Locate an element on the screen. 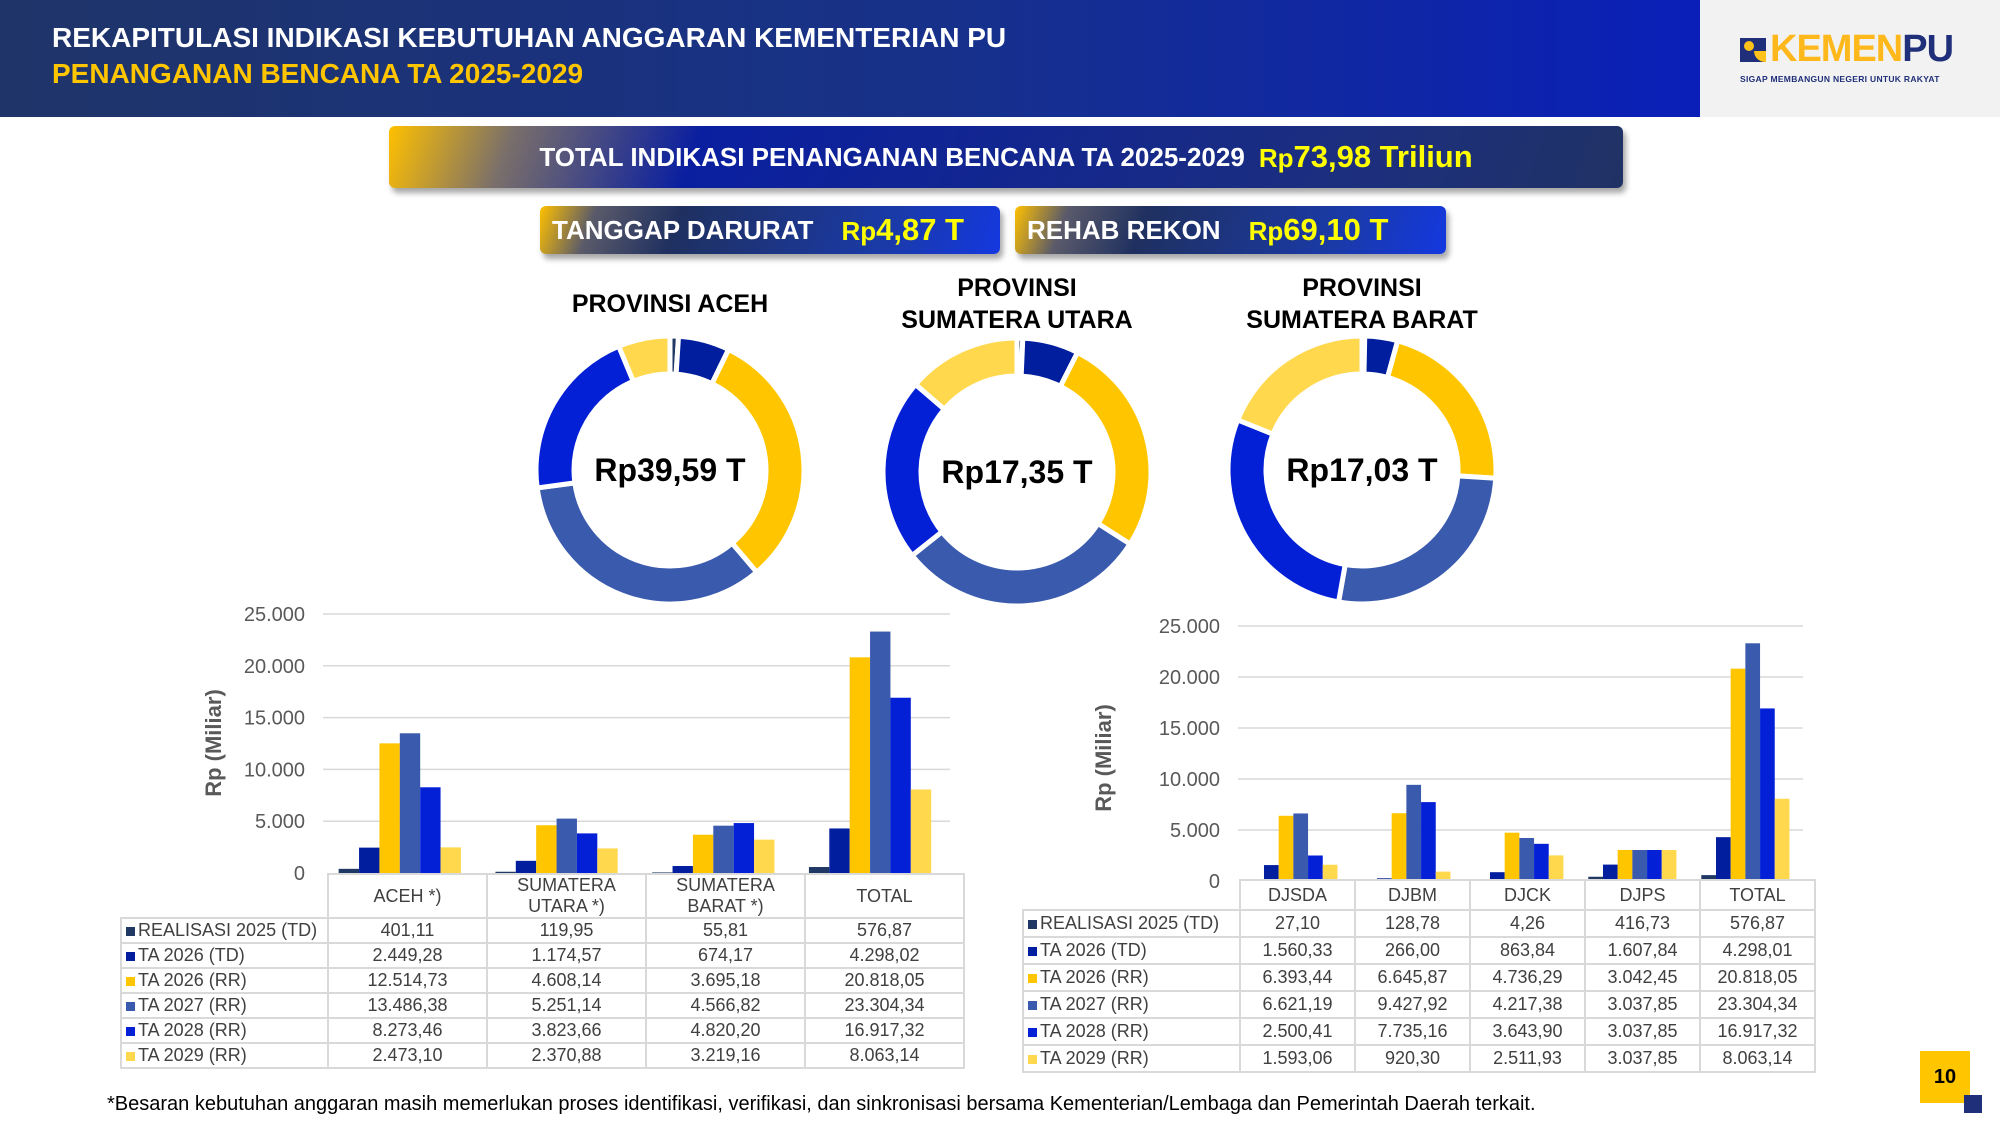 This screenshot has width=2000, height=1125. table-cell: 119,95 is located at coordinates (566, 930).